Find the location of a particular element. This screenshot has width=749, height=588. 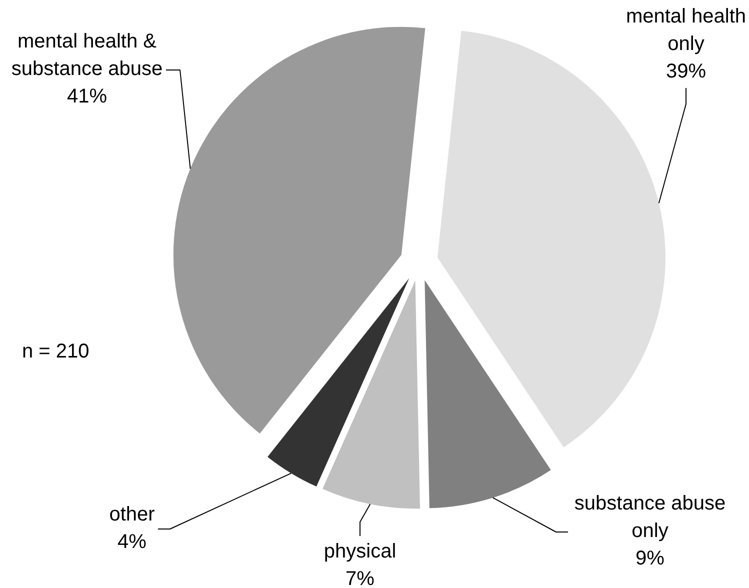

slice-label: other is located at coordinates (132, 515).